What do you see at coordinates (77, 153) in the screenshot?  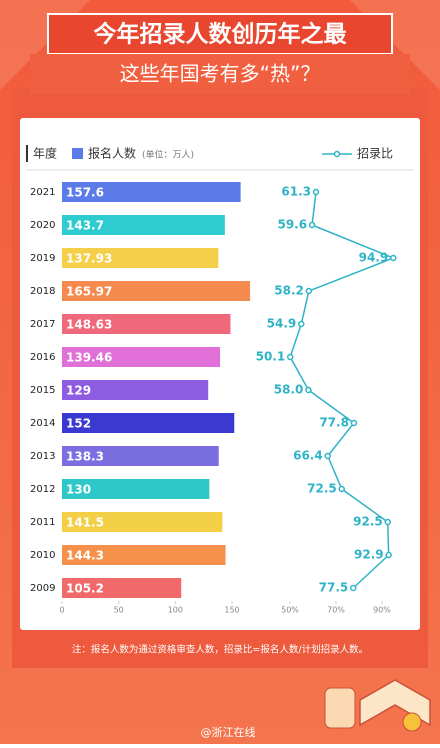 I see `legend-swatch` at bounding box center [77, 153].